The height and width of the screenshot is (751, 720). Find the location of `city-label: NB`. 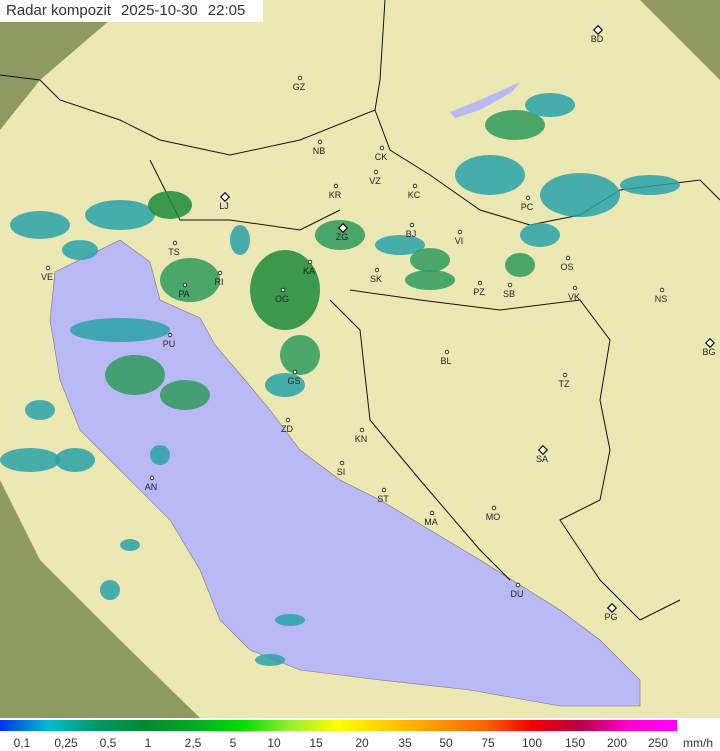

city-label: NB is located at coordinates (319, 151).